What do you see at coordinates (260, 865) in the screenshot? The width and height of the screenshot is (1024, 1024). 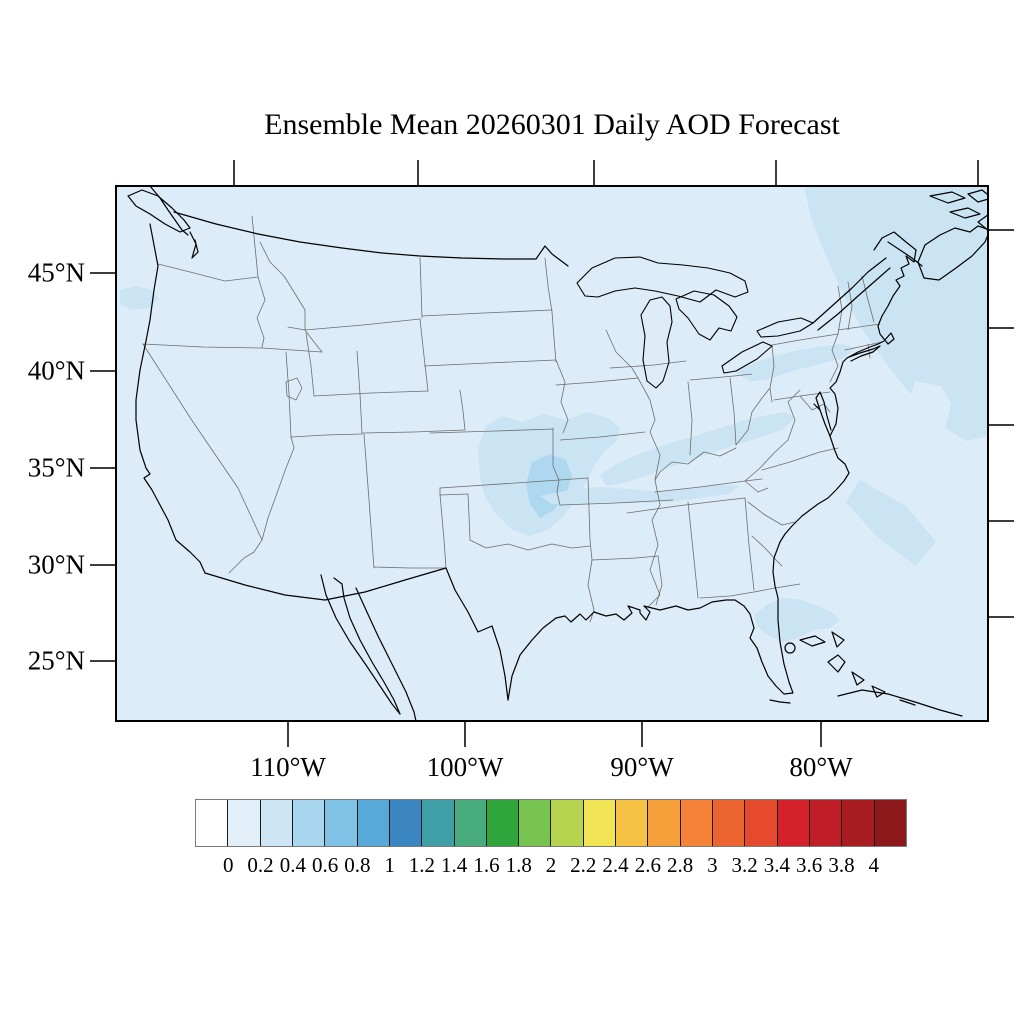 I see `colorbar-tick-label: 0.2` at bounding box center [260, 865].